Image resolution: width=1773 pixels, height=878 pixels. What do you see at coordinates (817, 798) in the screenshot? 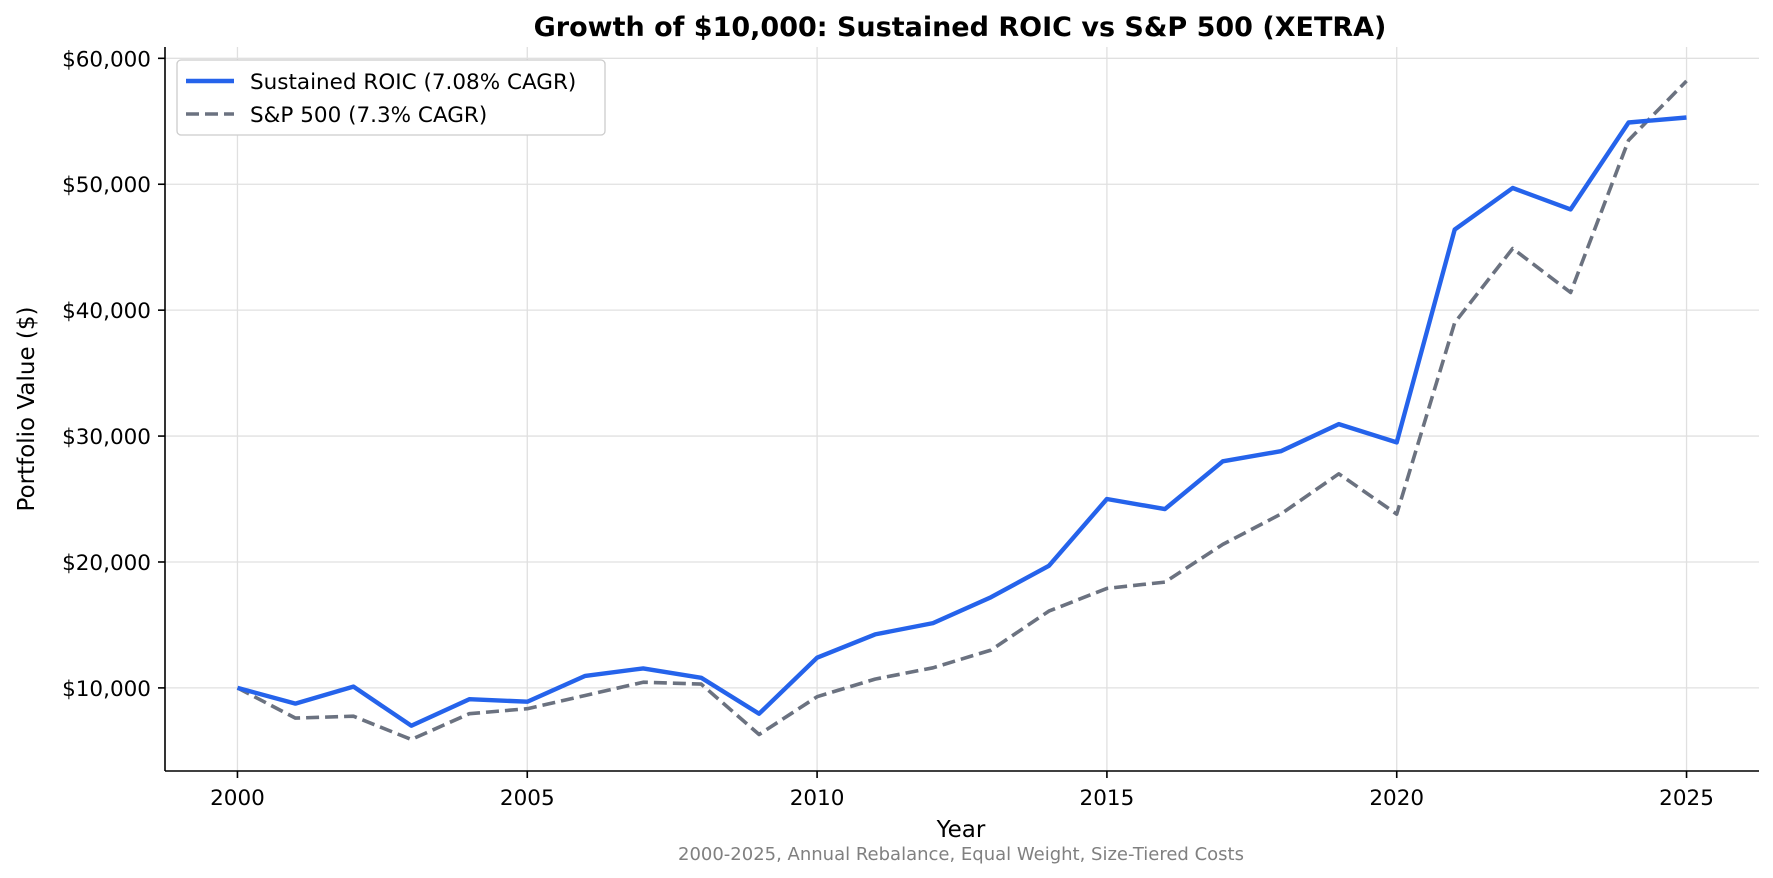
I see `x-tick-label: 2010` at bounding box center [817, 798].